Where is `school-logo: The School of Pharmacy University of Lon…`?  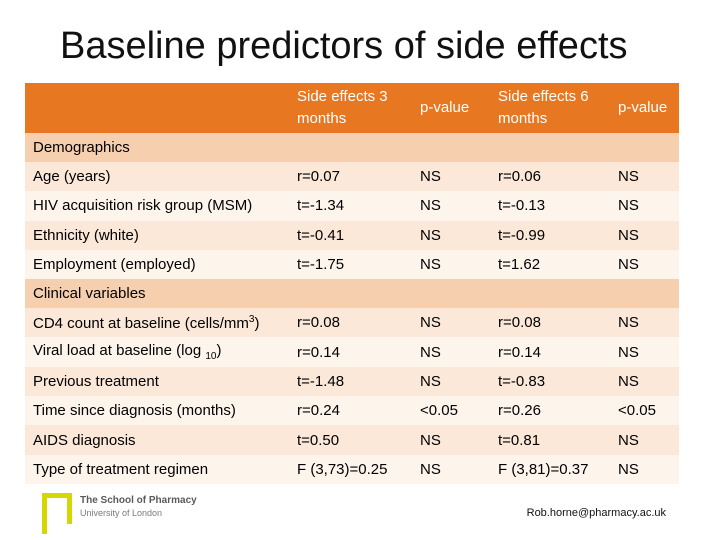 school-logo: The School of Pharmacy University of Lon… is located at coordinates (132, 513).